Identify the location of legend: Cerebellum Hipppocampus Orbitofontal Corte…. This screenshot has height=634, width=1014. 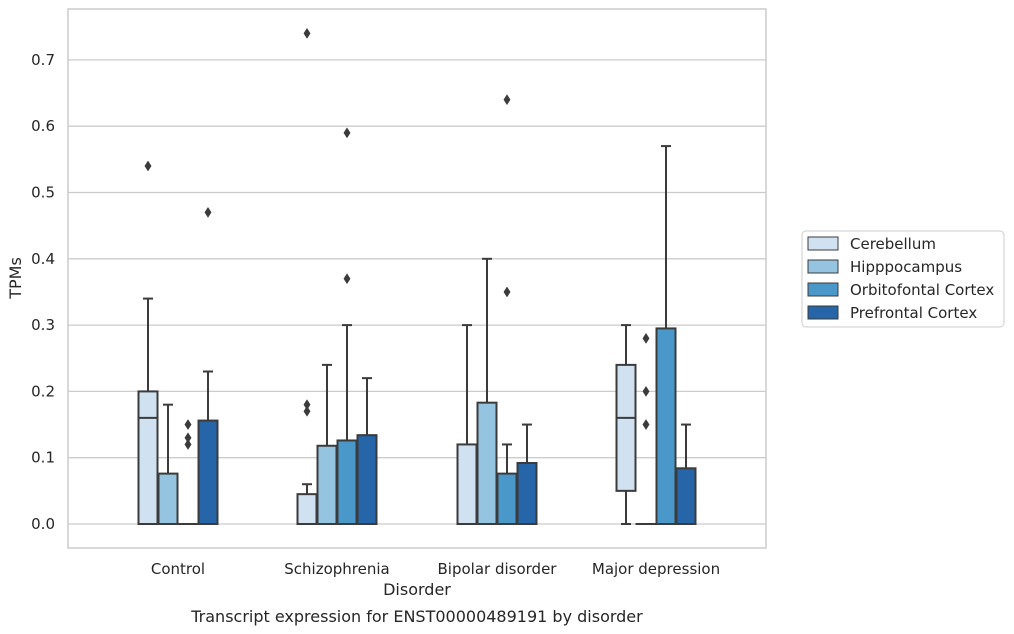
(903, 279).